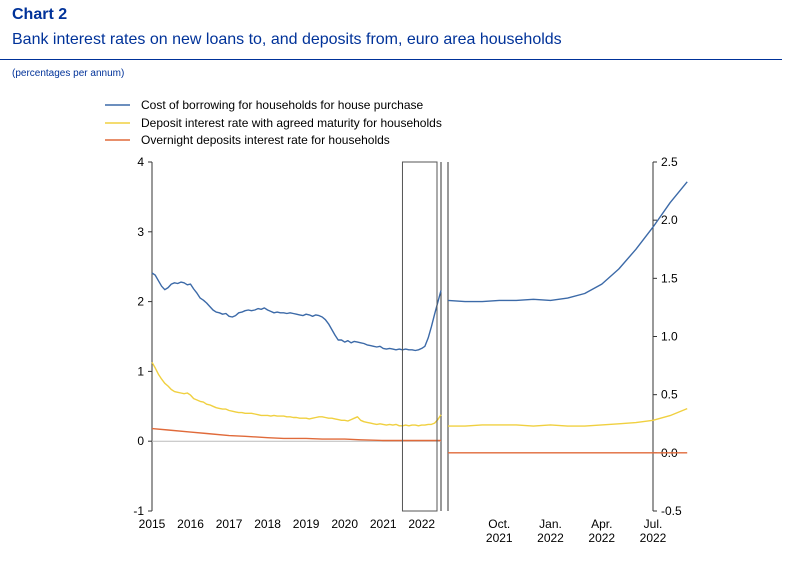 This screenshot has width=800, height=580. What do you see at coordinates (567, 242) in the screenshot?
I see `right-series-line-borrowing` at bounding box center [567, 242].